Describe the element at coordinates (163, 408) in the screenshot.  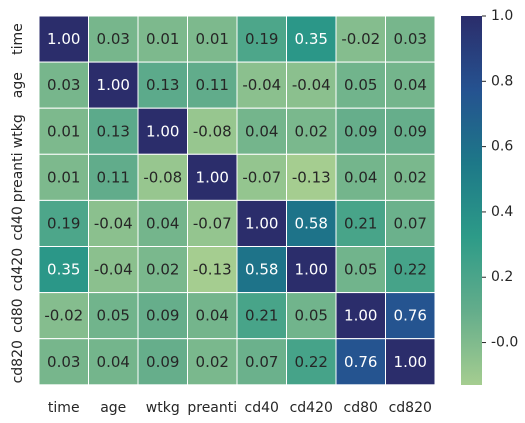
I see `x-tick-label: wtkg` at that location.